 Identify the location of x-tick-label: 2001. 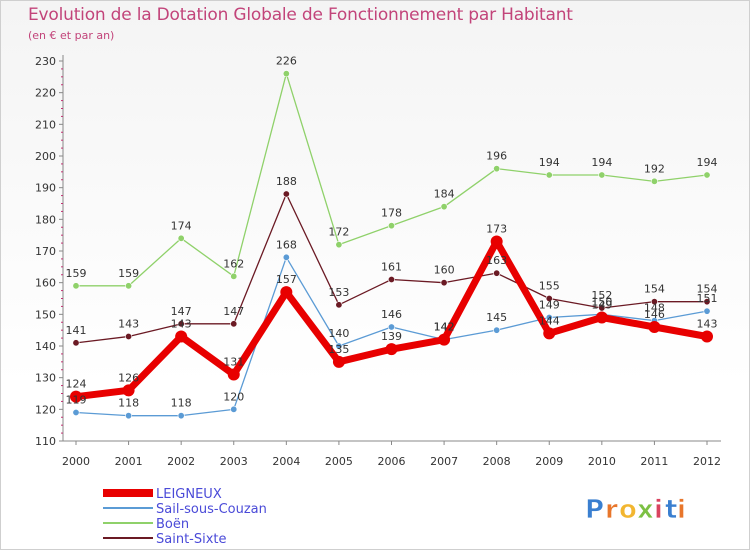
(129, 461).